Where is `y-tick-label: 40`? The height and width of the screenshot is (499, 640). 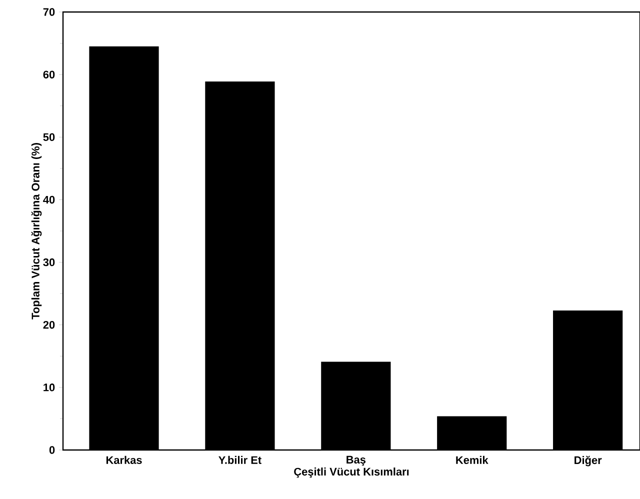
y-tick-label: 40 is located at coordinates (49, 200).